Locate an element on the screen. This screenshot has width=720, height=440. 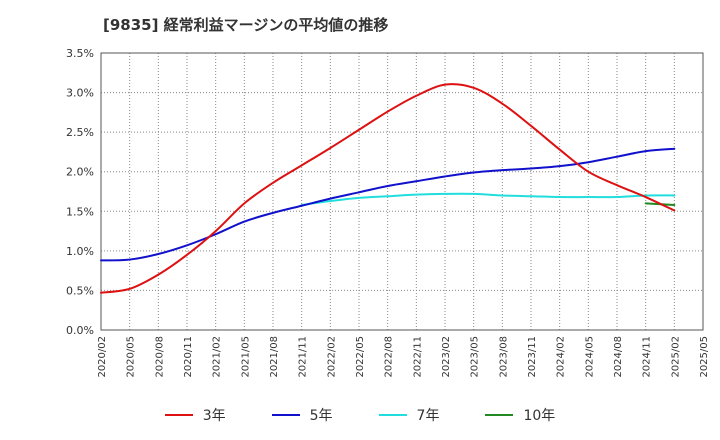
y-tick-label: 0.5% is located at coordinates (80, 290).